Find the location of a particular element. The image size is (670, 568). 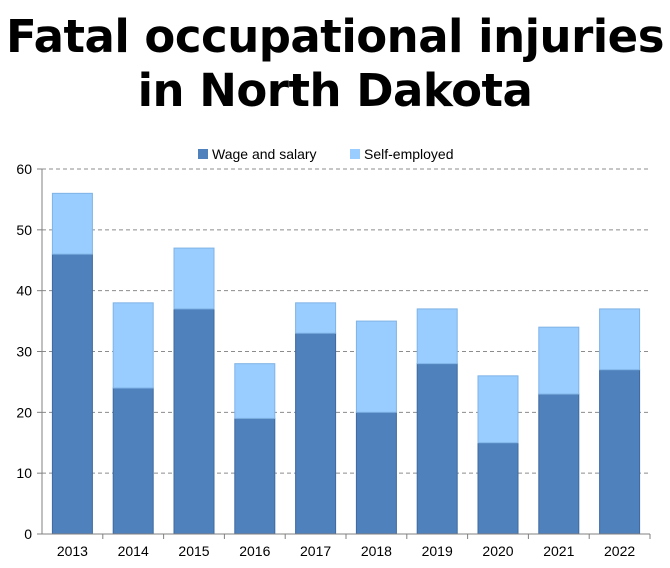

x-tick-label: 2017 is located at coordinates (315, 551).